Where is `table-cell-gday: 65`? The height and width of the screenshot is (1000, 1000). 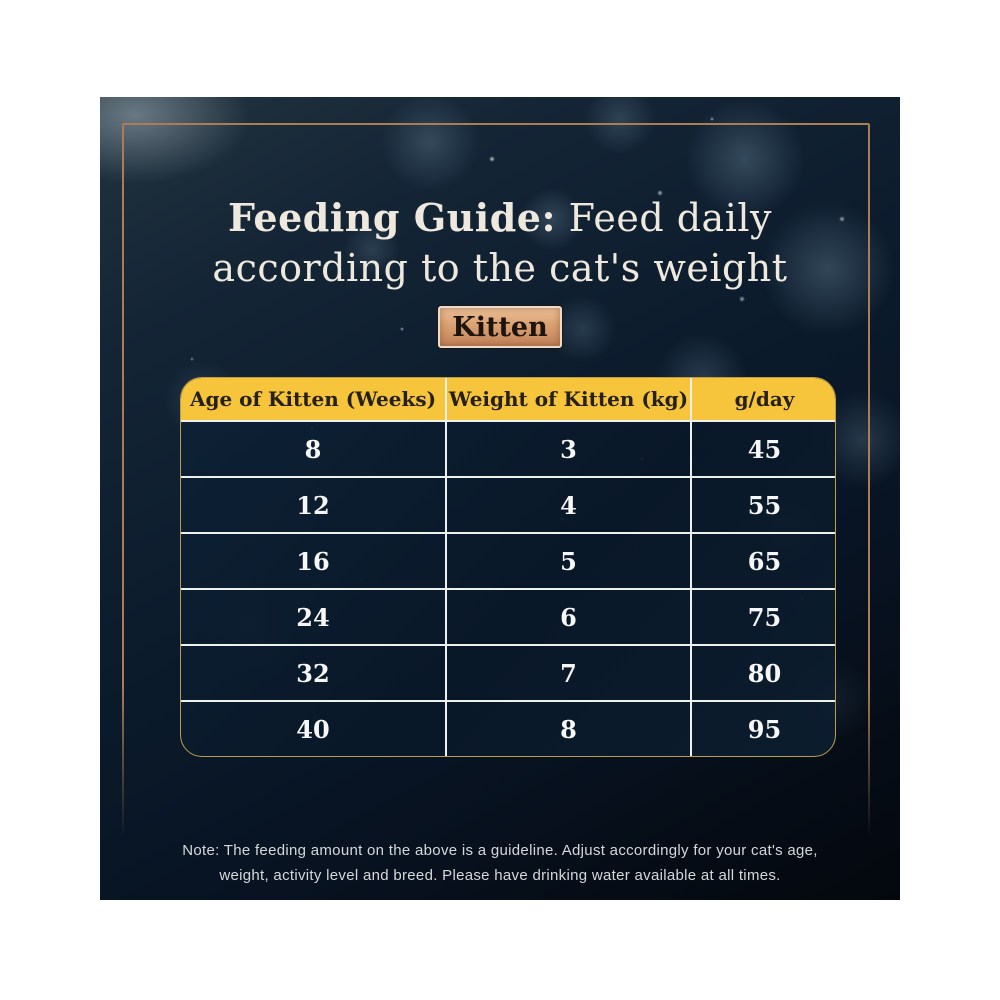 table-cell-gday: 65 is located at coordinates (763, 560).